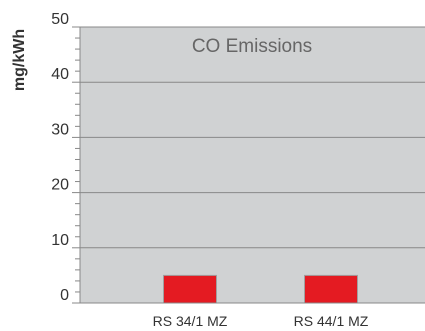  What do you see at coordinates (60, 185) in the screenshot?
I see `y-tick-label-20: 20` at bounding box center [60, 185].